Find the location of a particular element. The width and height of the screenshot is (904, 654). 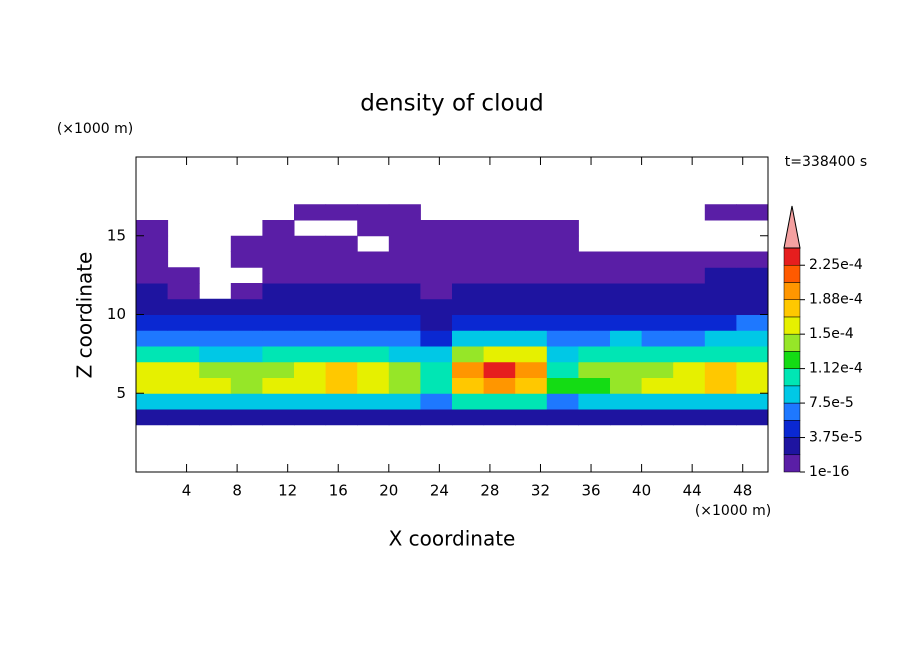

time-label: t=338400 s is located at coordinates (826, 162).